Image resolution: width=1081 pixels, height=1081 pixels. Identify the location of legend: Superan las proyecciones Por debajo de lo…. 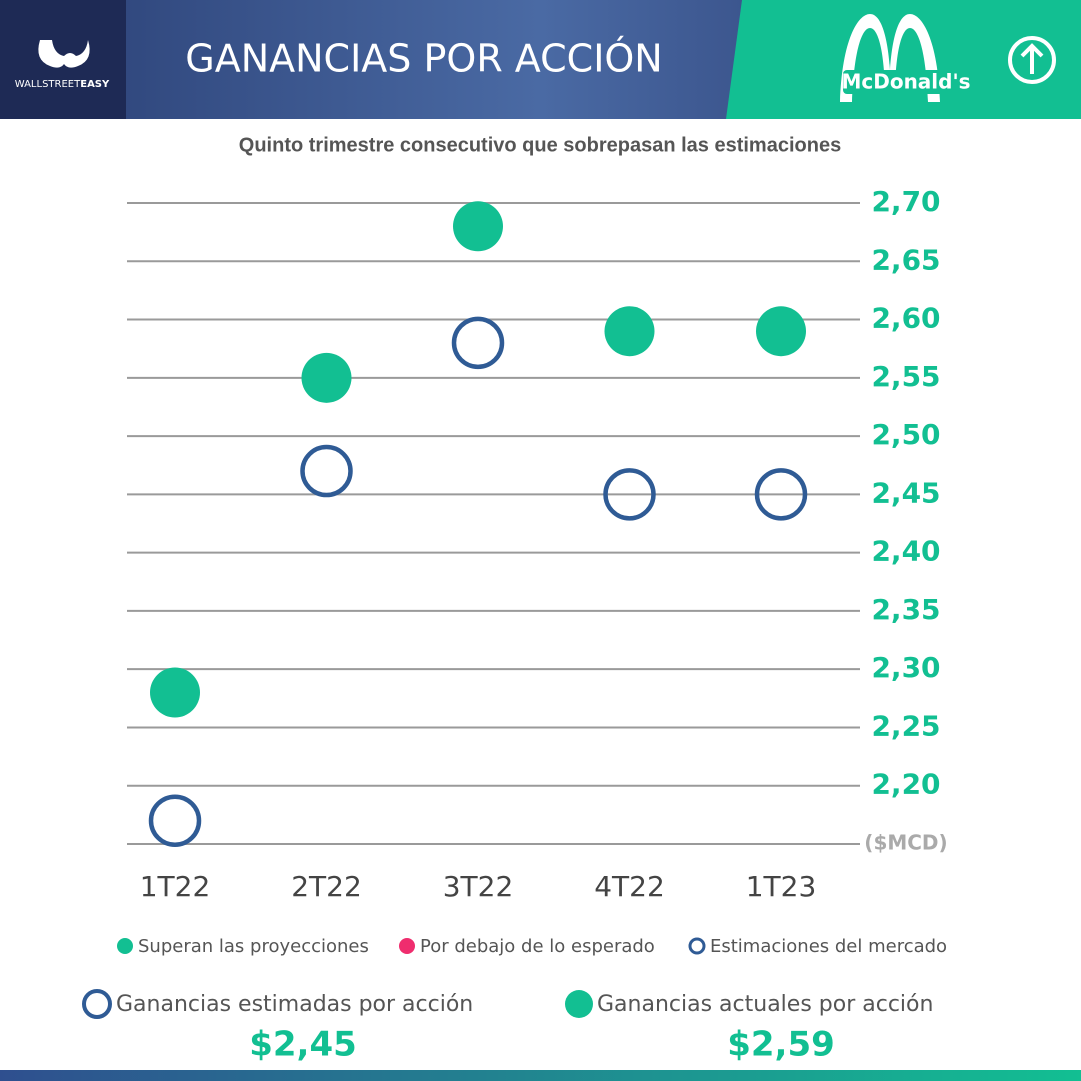
(532, 946).